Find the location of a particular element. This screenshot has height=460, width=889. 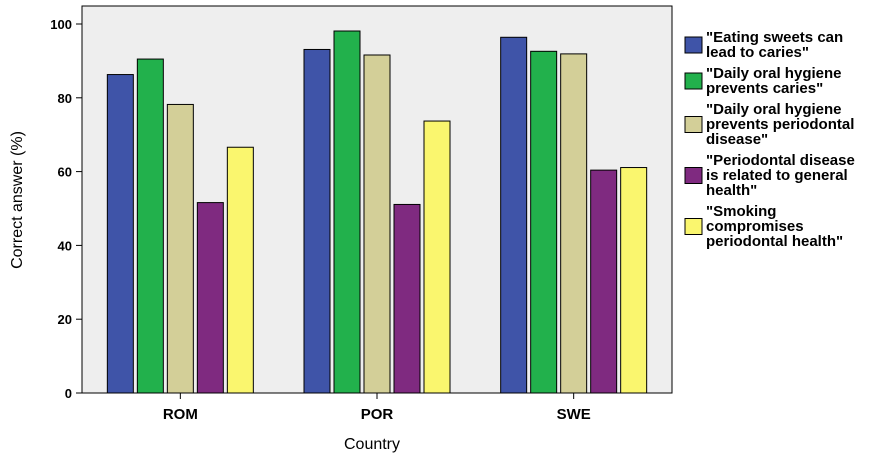

legend-label: periodontal health" is located at coordinates (774, 241).